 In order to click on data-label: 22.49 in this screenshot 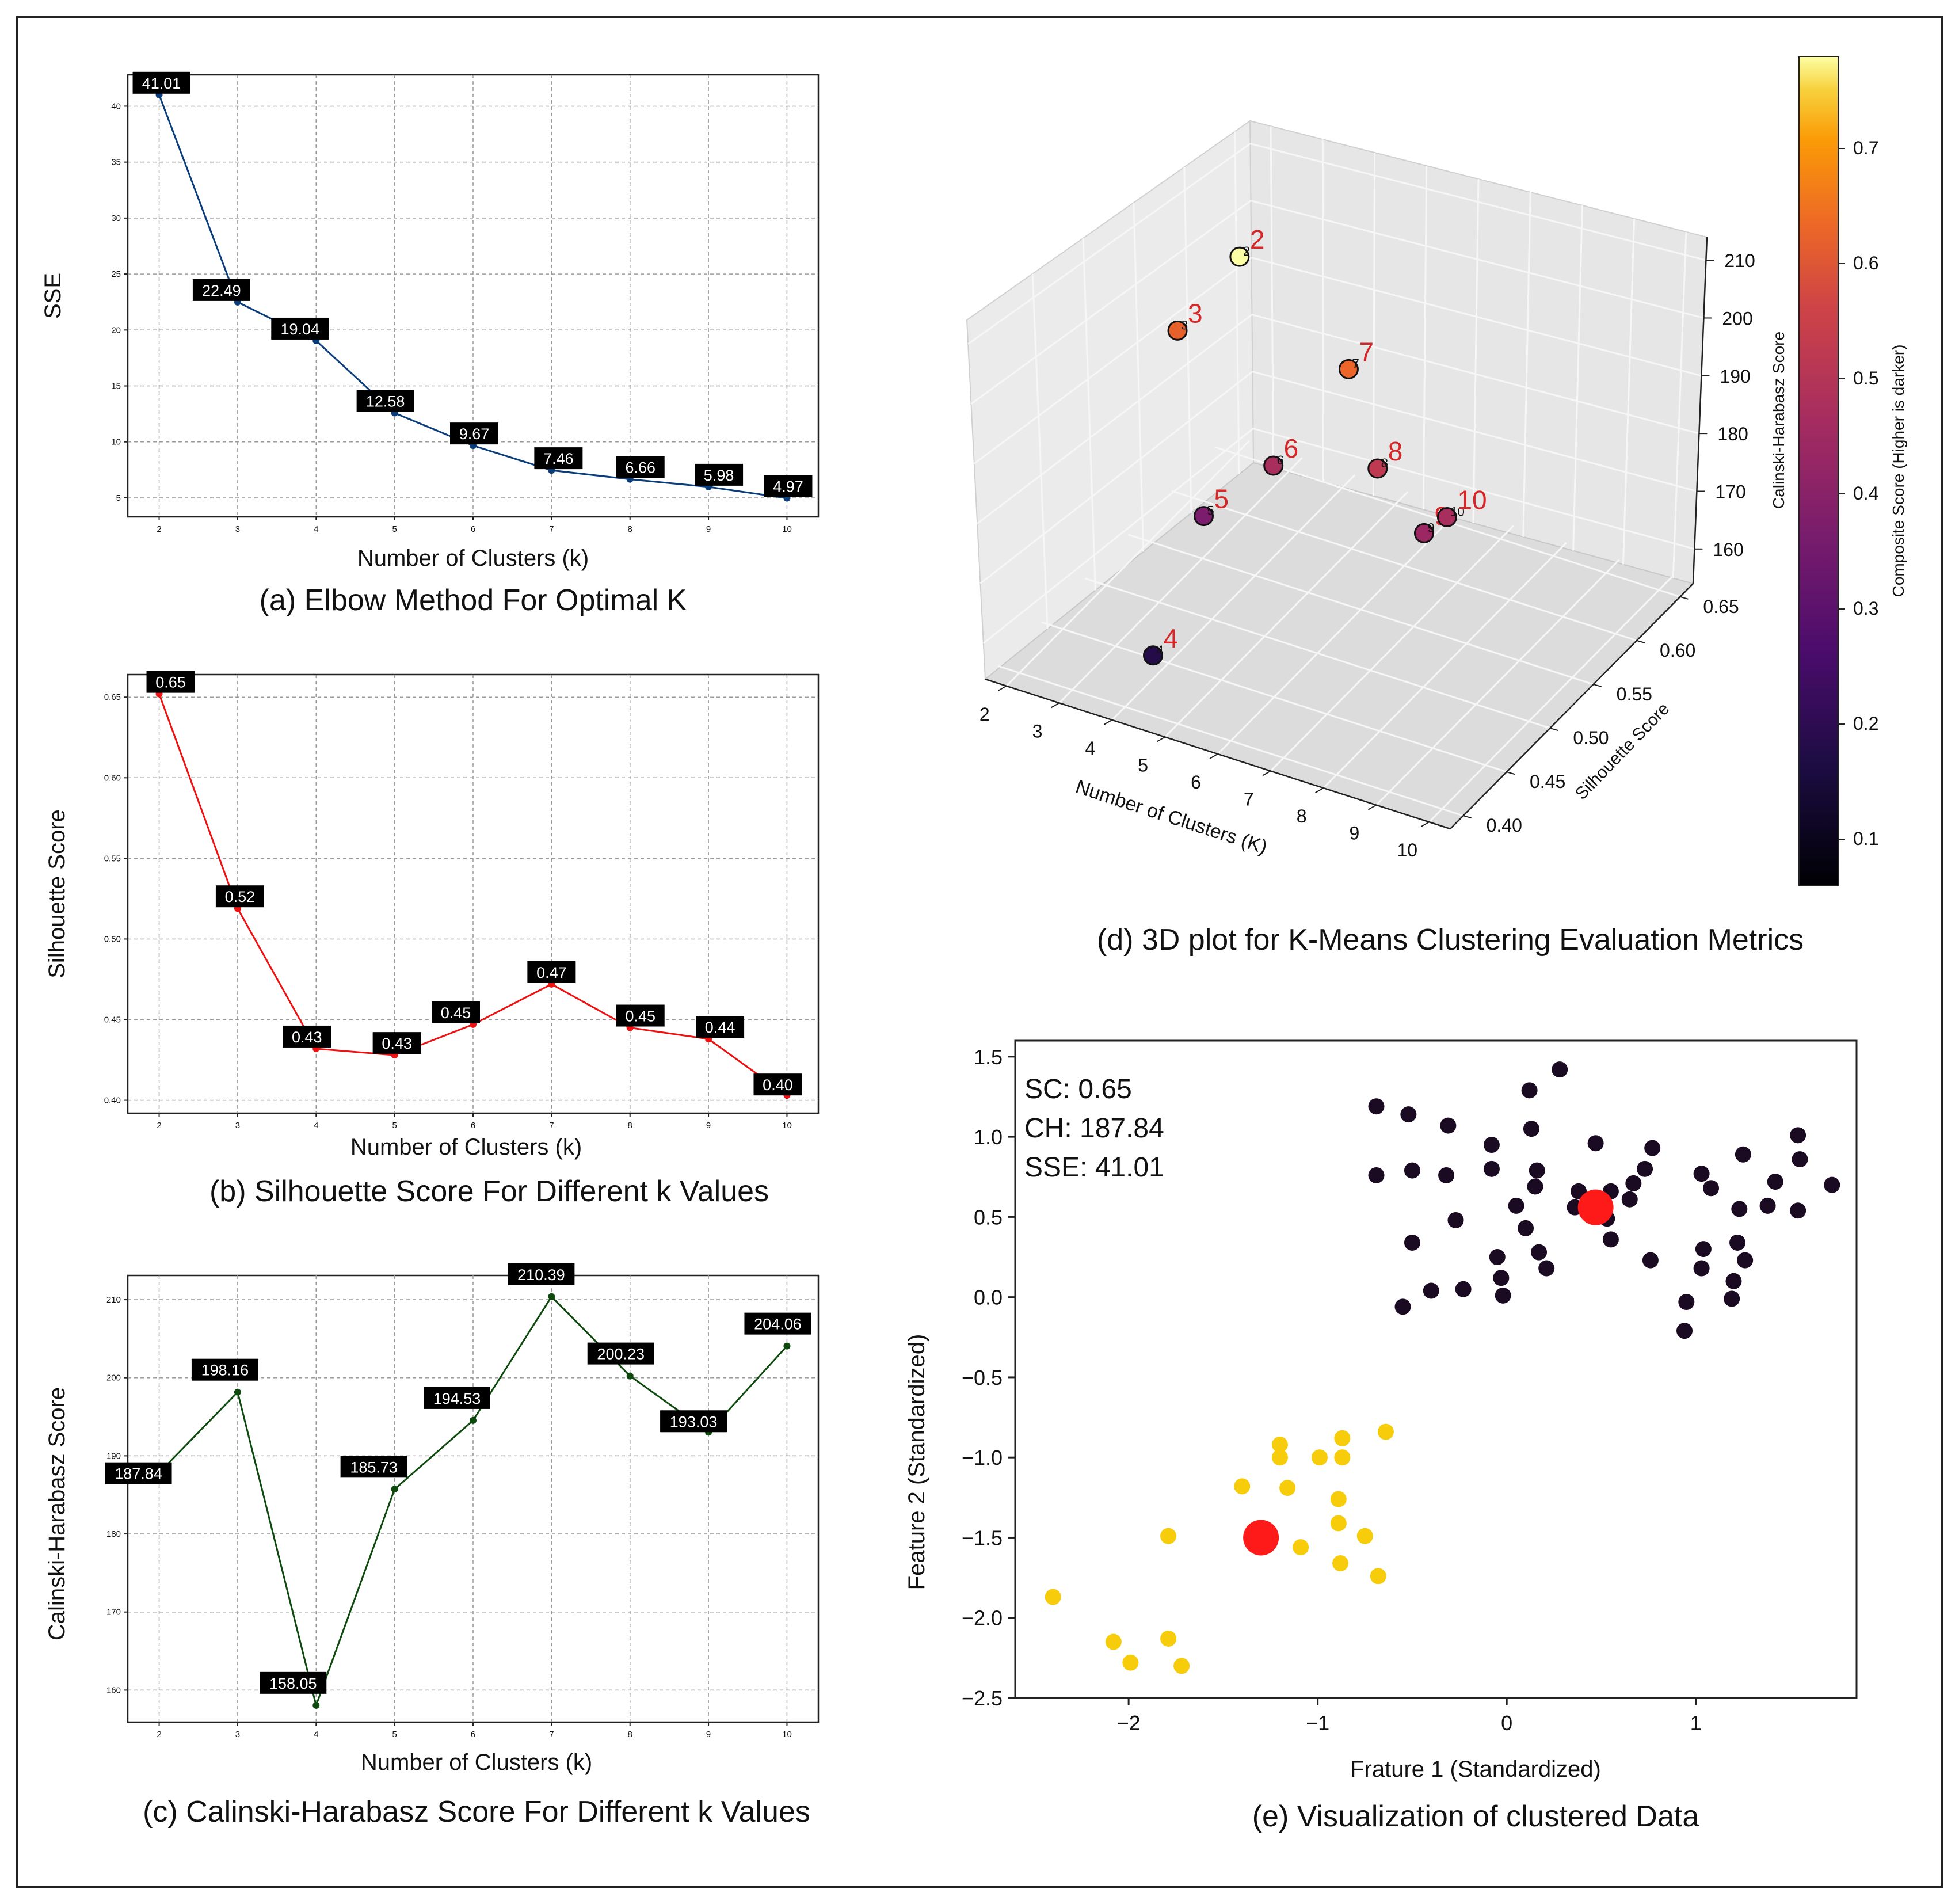, I will do `click(221, 291)`.